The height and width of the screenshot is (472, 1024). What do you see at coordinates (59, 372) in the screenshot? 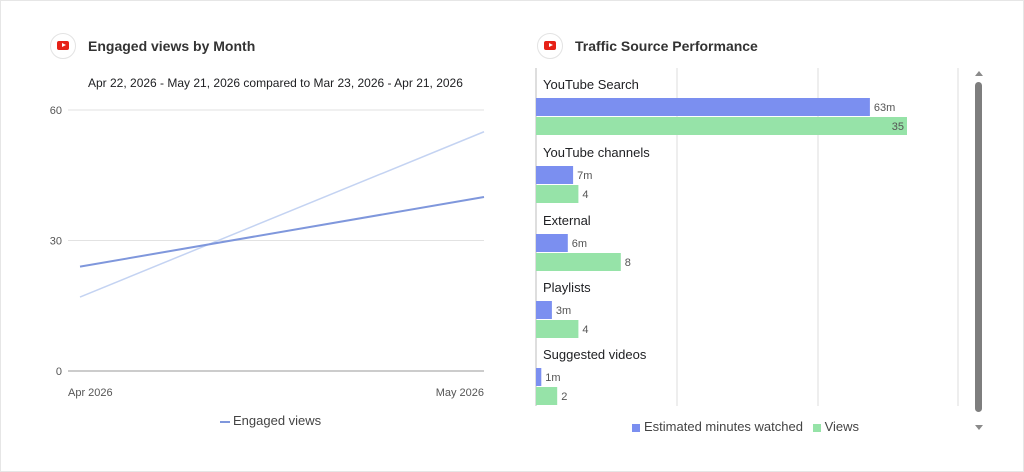
I see `y-tick-label-0: 0` at bounding box center [59, 372].